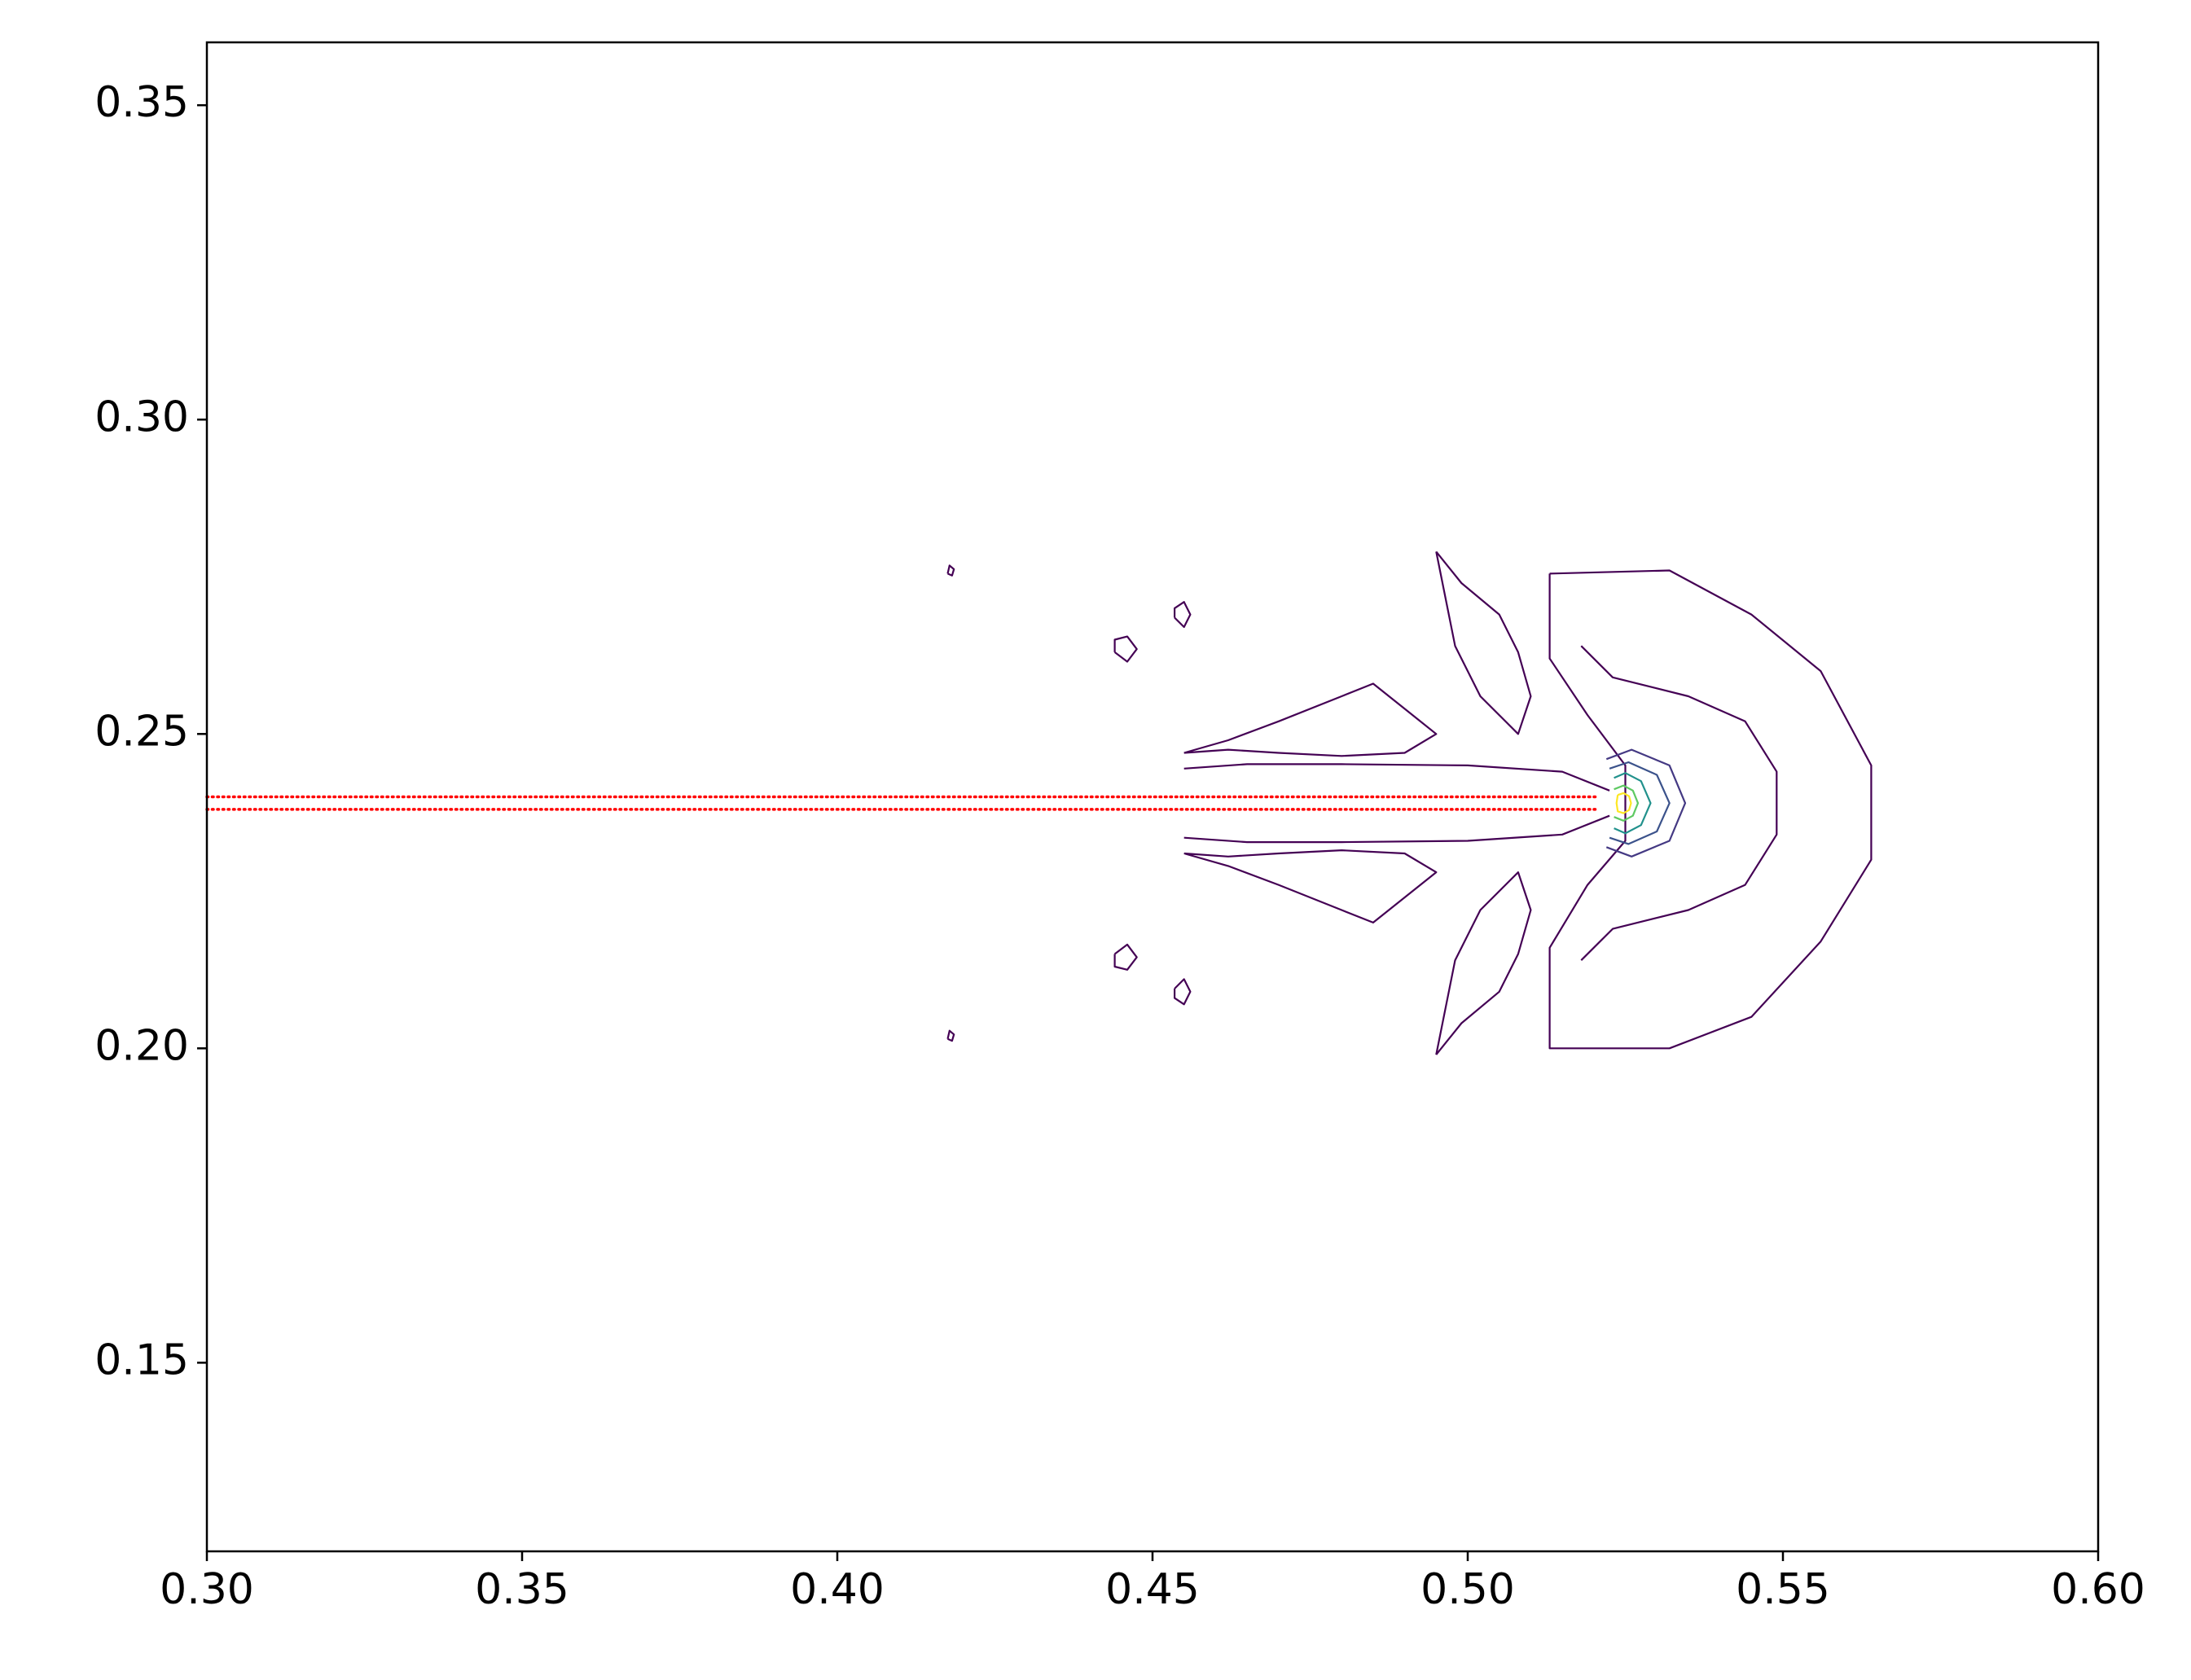 Image resolution: width=2191 pixels, height=1680 pixels. I want to click on x-tick-label: 0.30, so click(207, 1589).